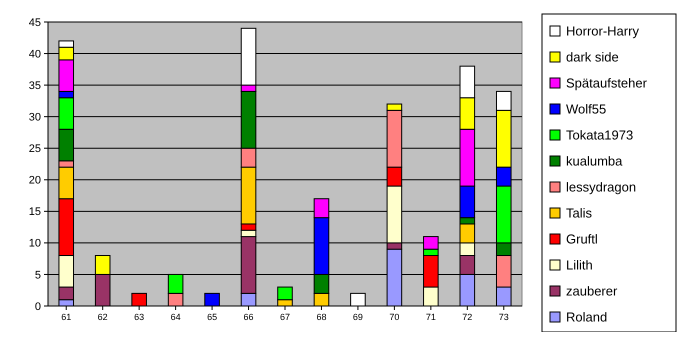  What do you see at coordinates (212, 317) in the screenshot?
I see `x-tick-label: 65` at bounding box center [212, 317].